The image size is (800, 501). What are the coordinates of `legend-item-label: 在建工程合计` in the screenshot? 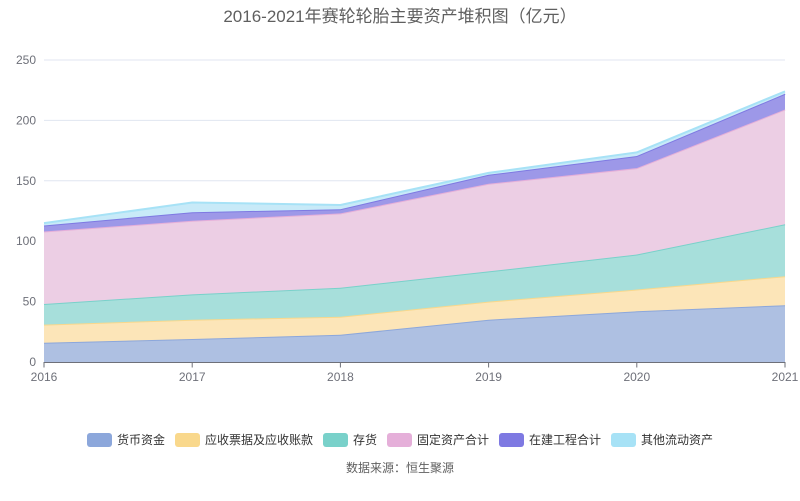 It's located at (565, 440).